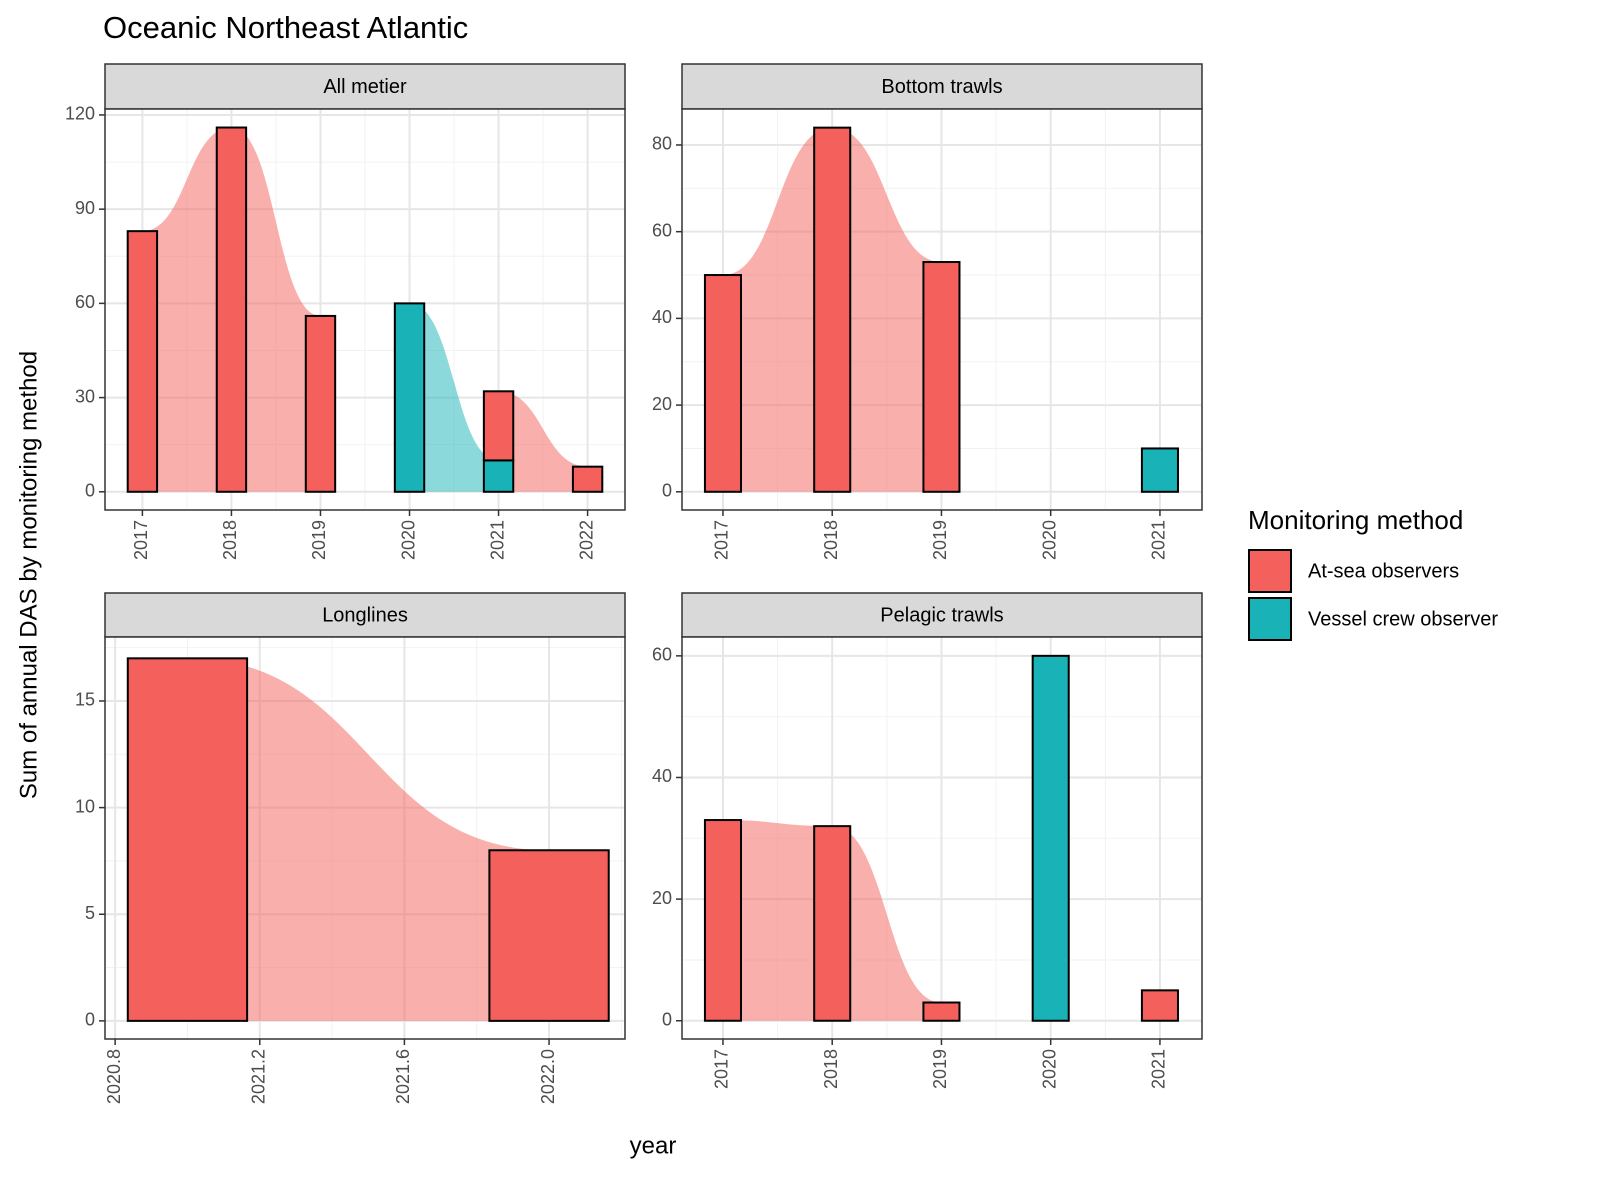 This screenshot has height=1200, width=1600. Describe the element at coordinates (90, 913) in the screenshot. I see `y-tick-label: 5` at that location.